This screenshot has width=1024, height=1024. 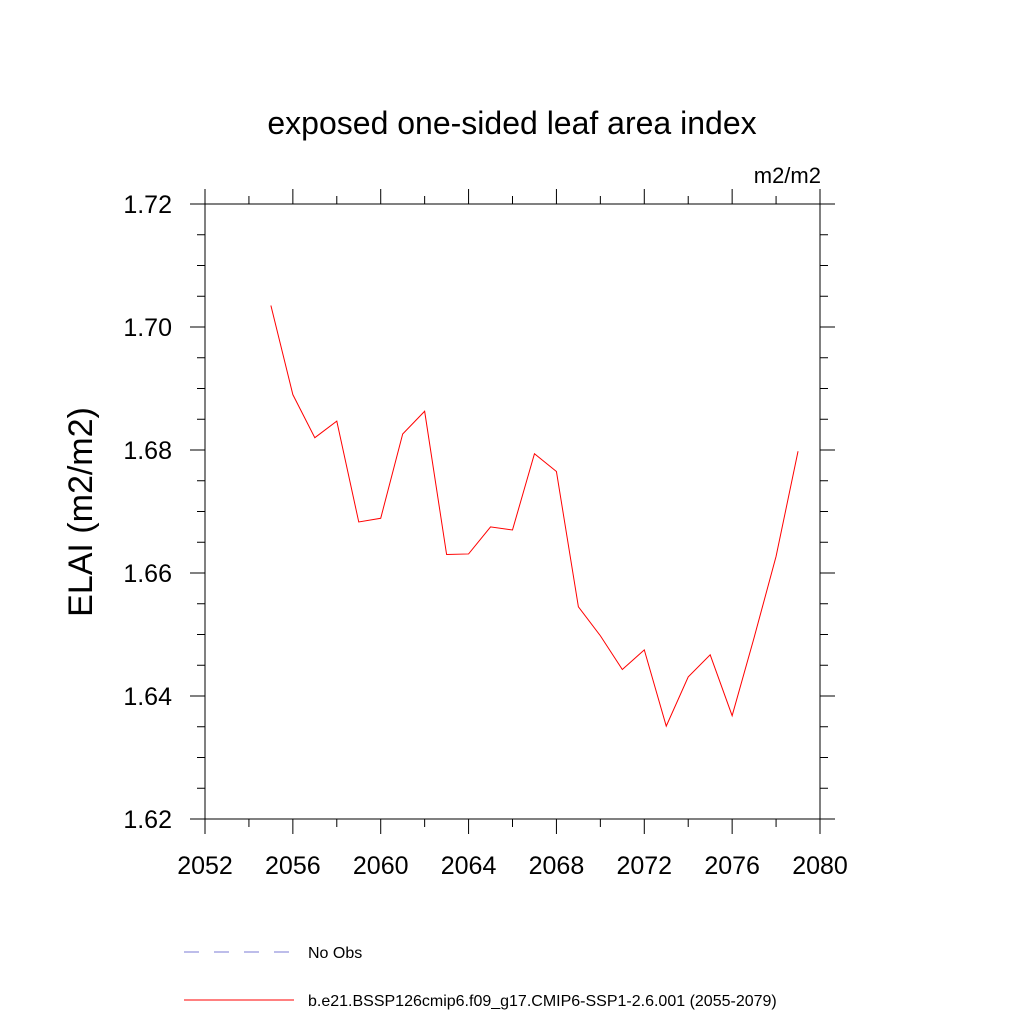 I want to click on x-tick-label: 2052, so click(x=205, y=866).